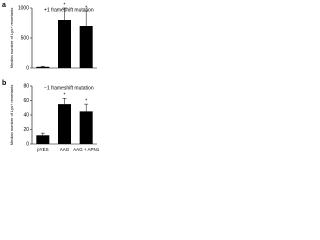 This screenshot has height=240, width=320. I want to click on x-tick-label: AAG, so click(65, 149).